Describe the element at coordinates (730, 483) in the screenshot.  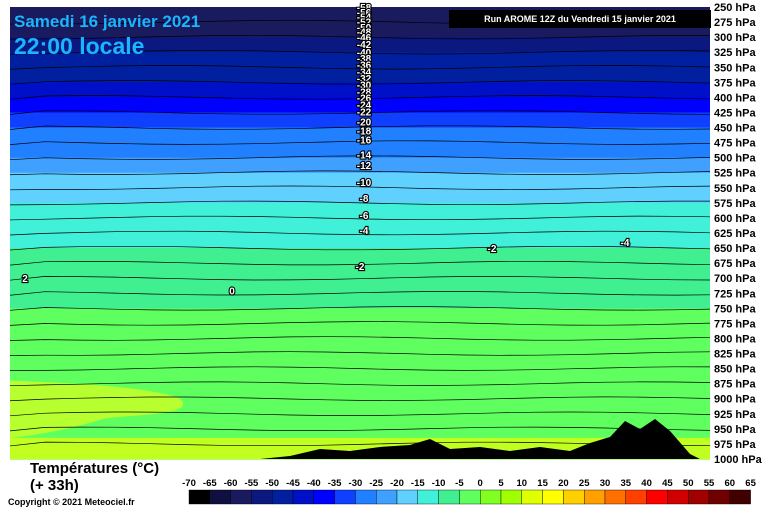
I see `colorbar-tick-label: 60` at that location.